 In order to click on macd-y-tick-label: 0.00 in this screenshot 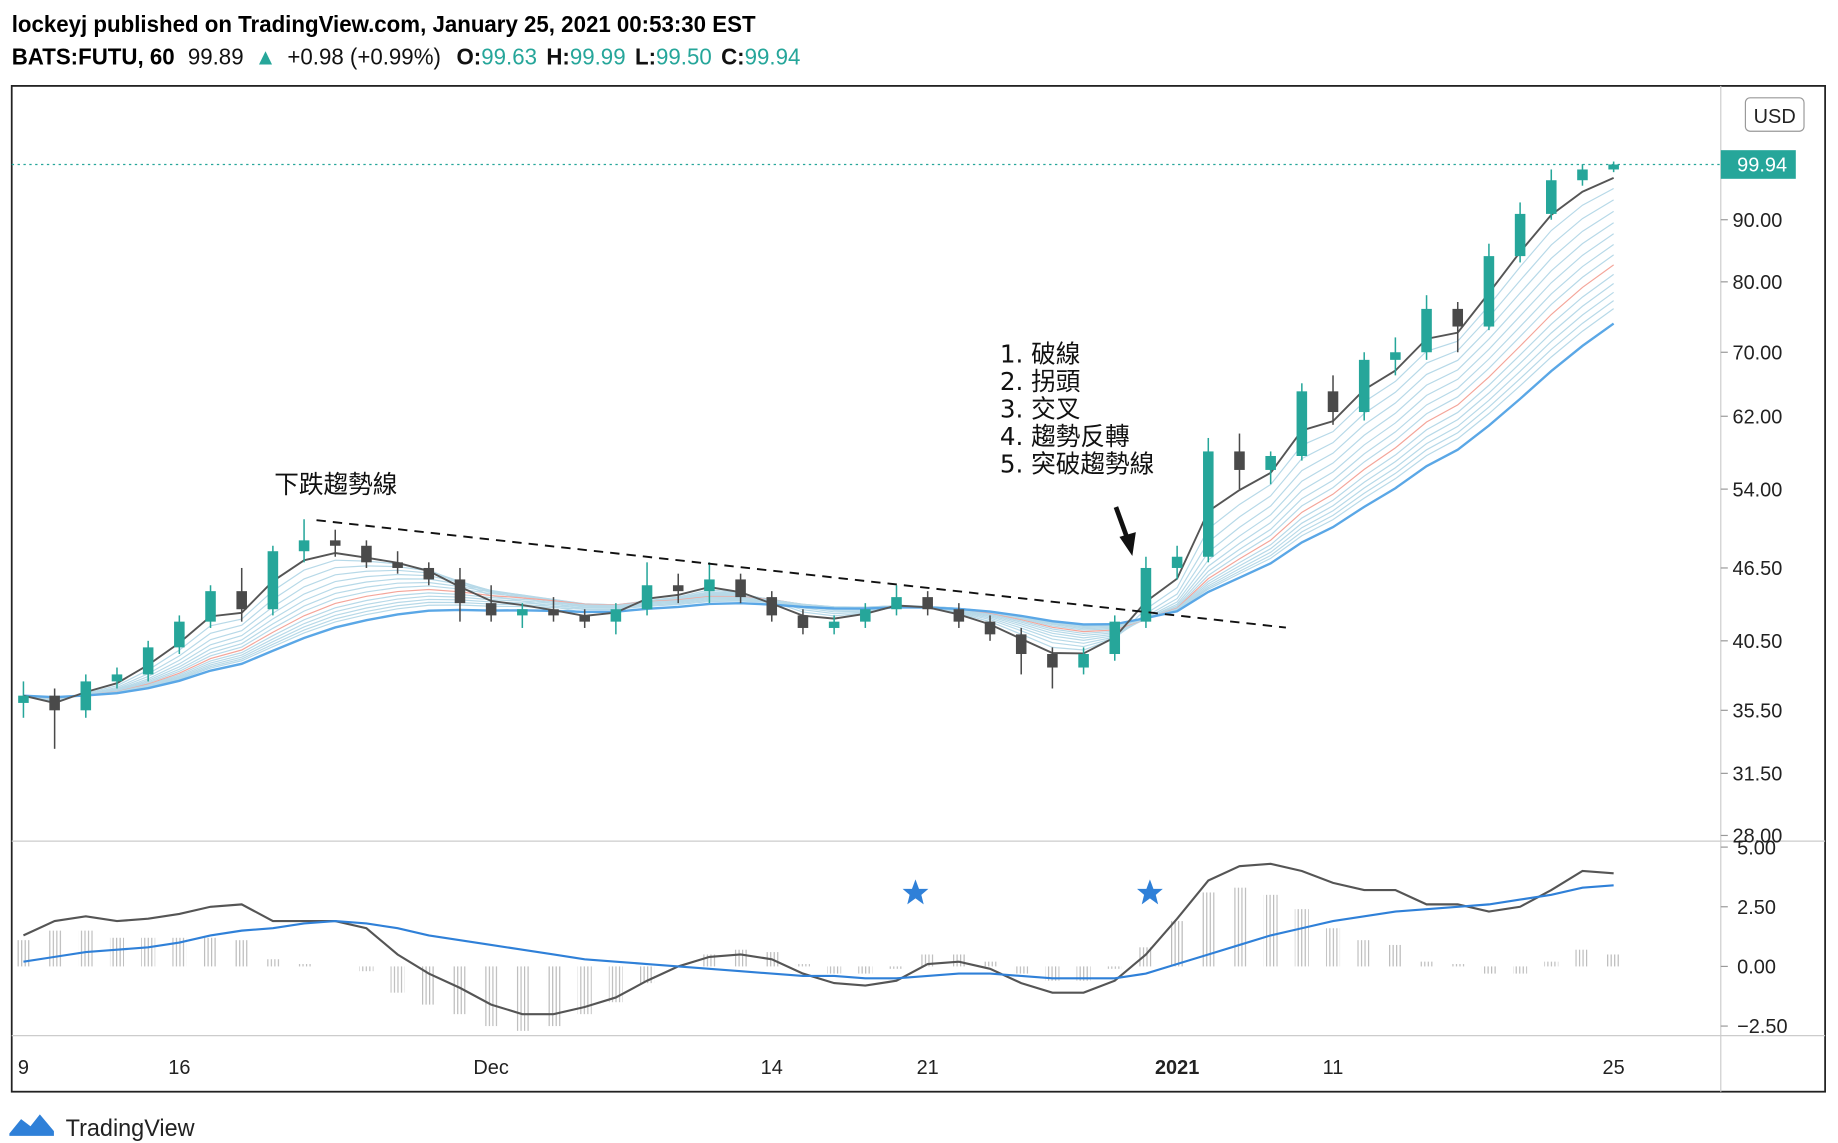, I will do `click(1756, 967)`.